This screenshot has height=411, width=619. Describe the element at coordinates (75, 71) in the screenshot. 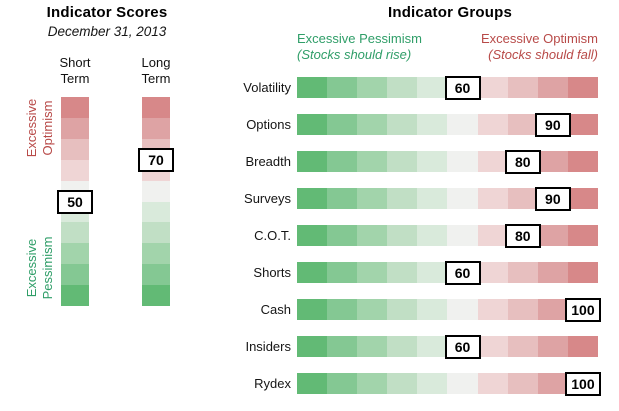

I see `short-term-column-header: Short Term` at that location.